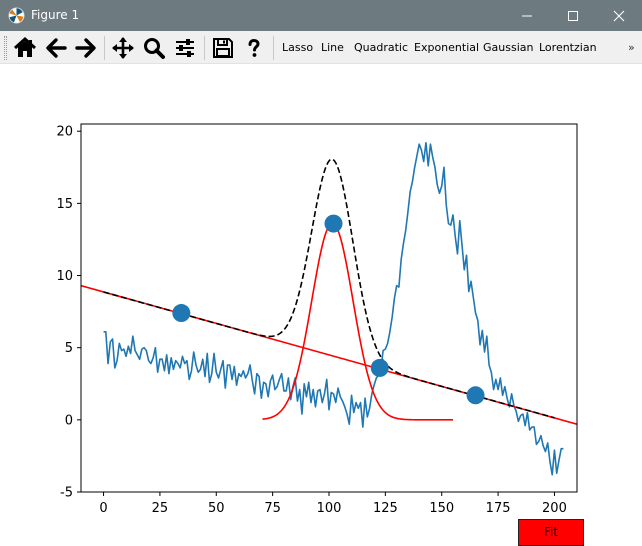  I want to click on home-icon, so click(25, 46).